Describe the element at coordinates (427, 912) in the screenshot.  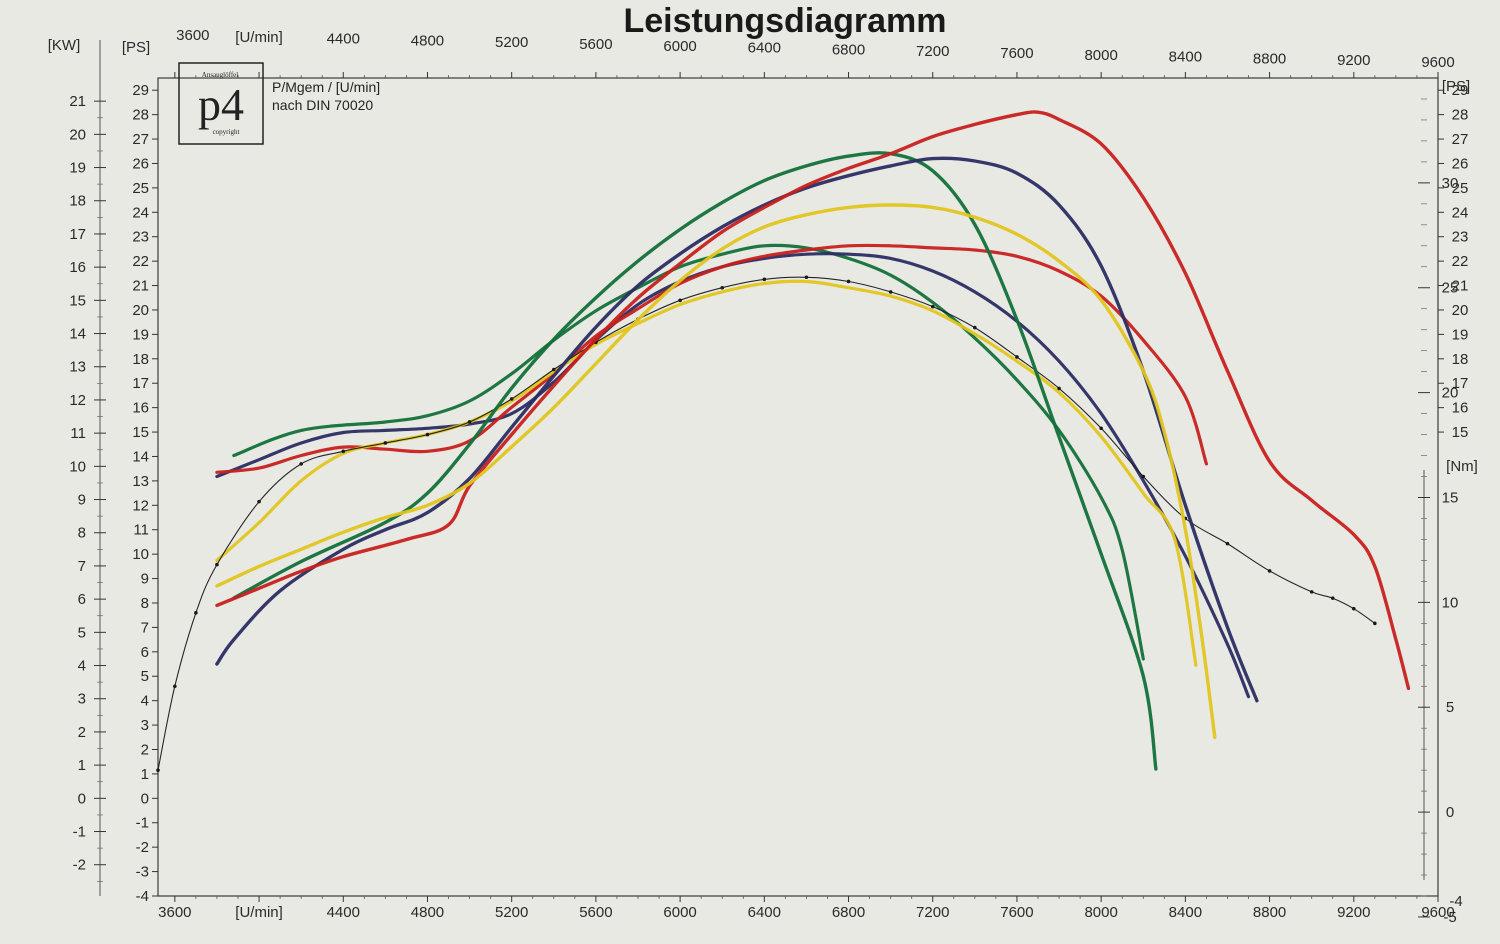
I see `x-tick-label-bottom: 4800` at that location.